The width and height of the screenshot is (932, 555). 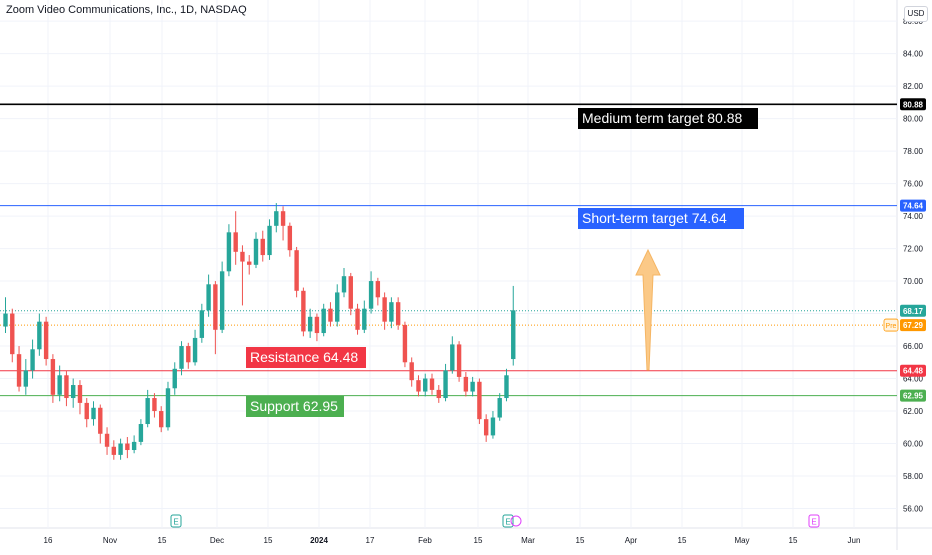 I want to click on level-label-text: Support 62.95, so click(x=294, y=406).